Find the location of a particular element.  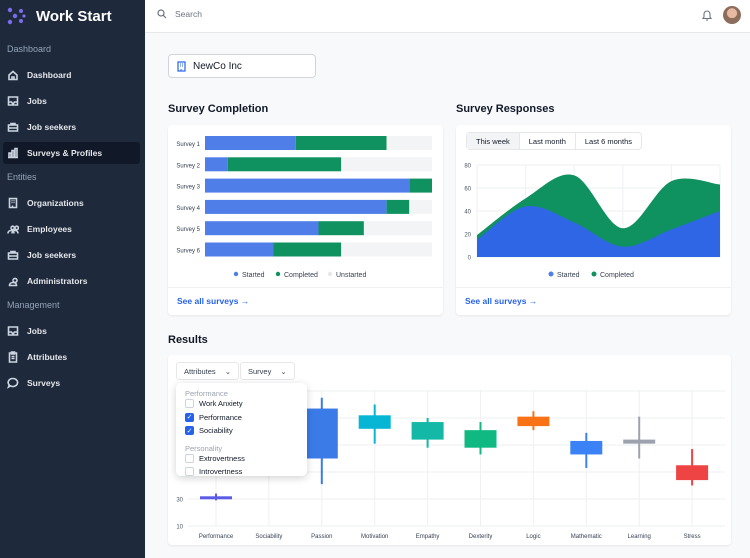

sidebar-item-label: Jobs is located at coordinates (37, 101).